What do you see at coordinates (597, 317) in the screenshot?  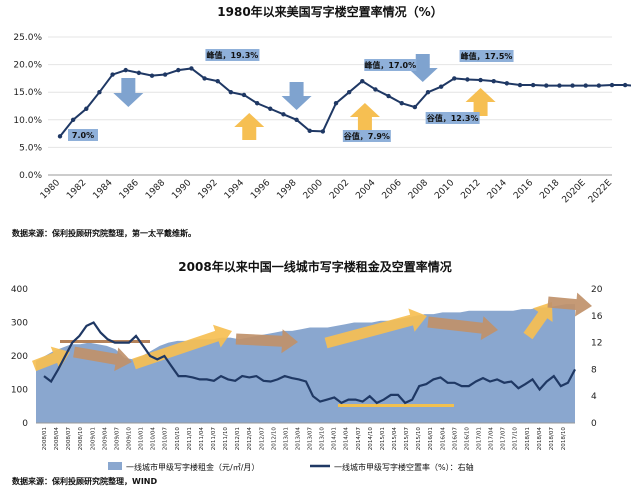 I see `right-y-tick-label: 16` at bounding box center [597, 317].